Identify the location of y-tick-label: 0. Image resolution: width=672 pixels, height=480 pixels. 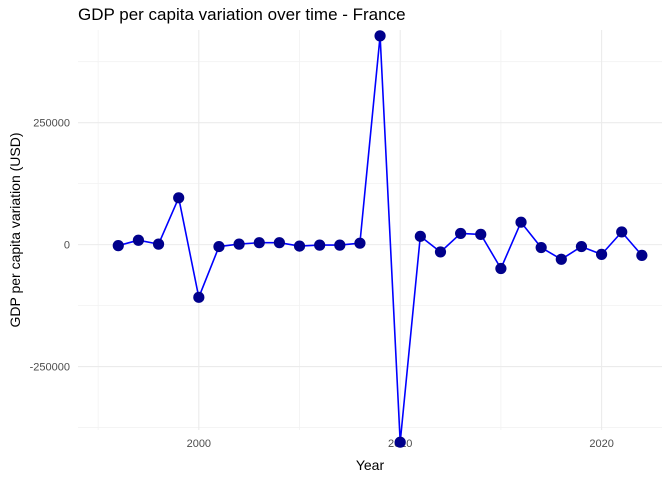
(67, 246).